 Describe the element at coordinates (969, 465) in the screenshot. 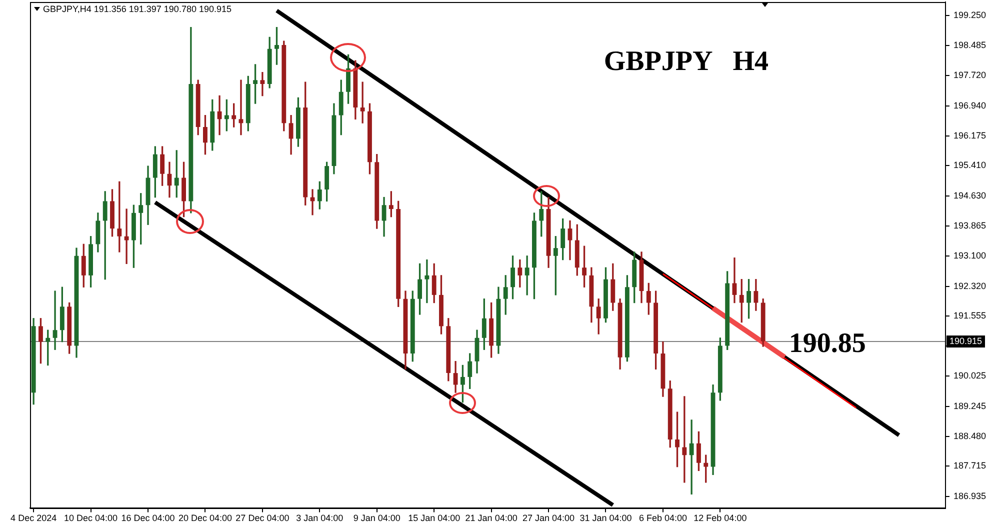

I see `y-tick-label: 187.715` at that location.